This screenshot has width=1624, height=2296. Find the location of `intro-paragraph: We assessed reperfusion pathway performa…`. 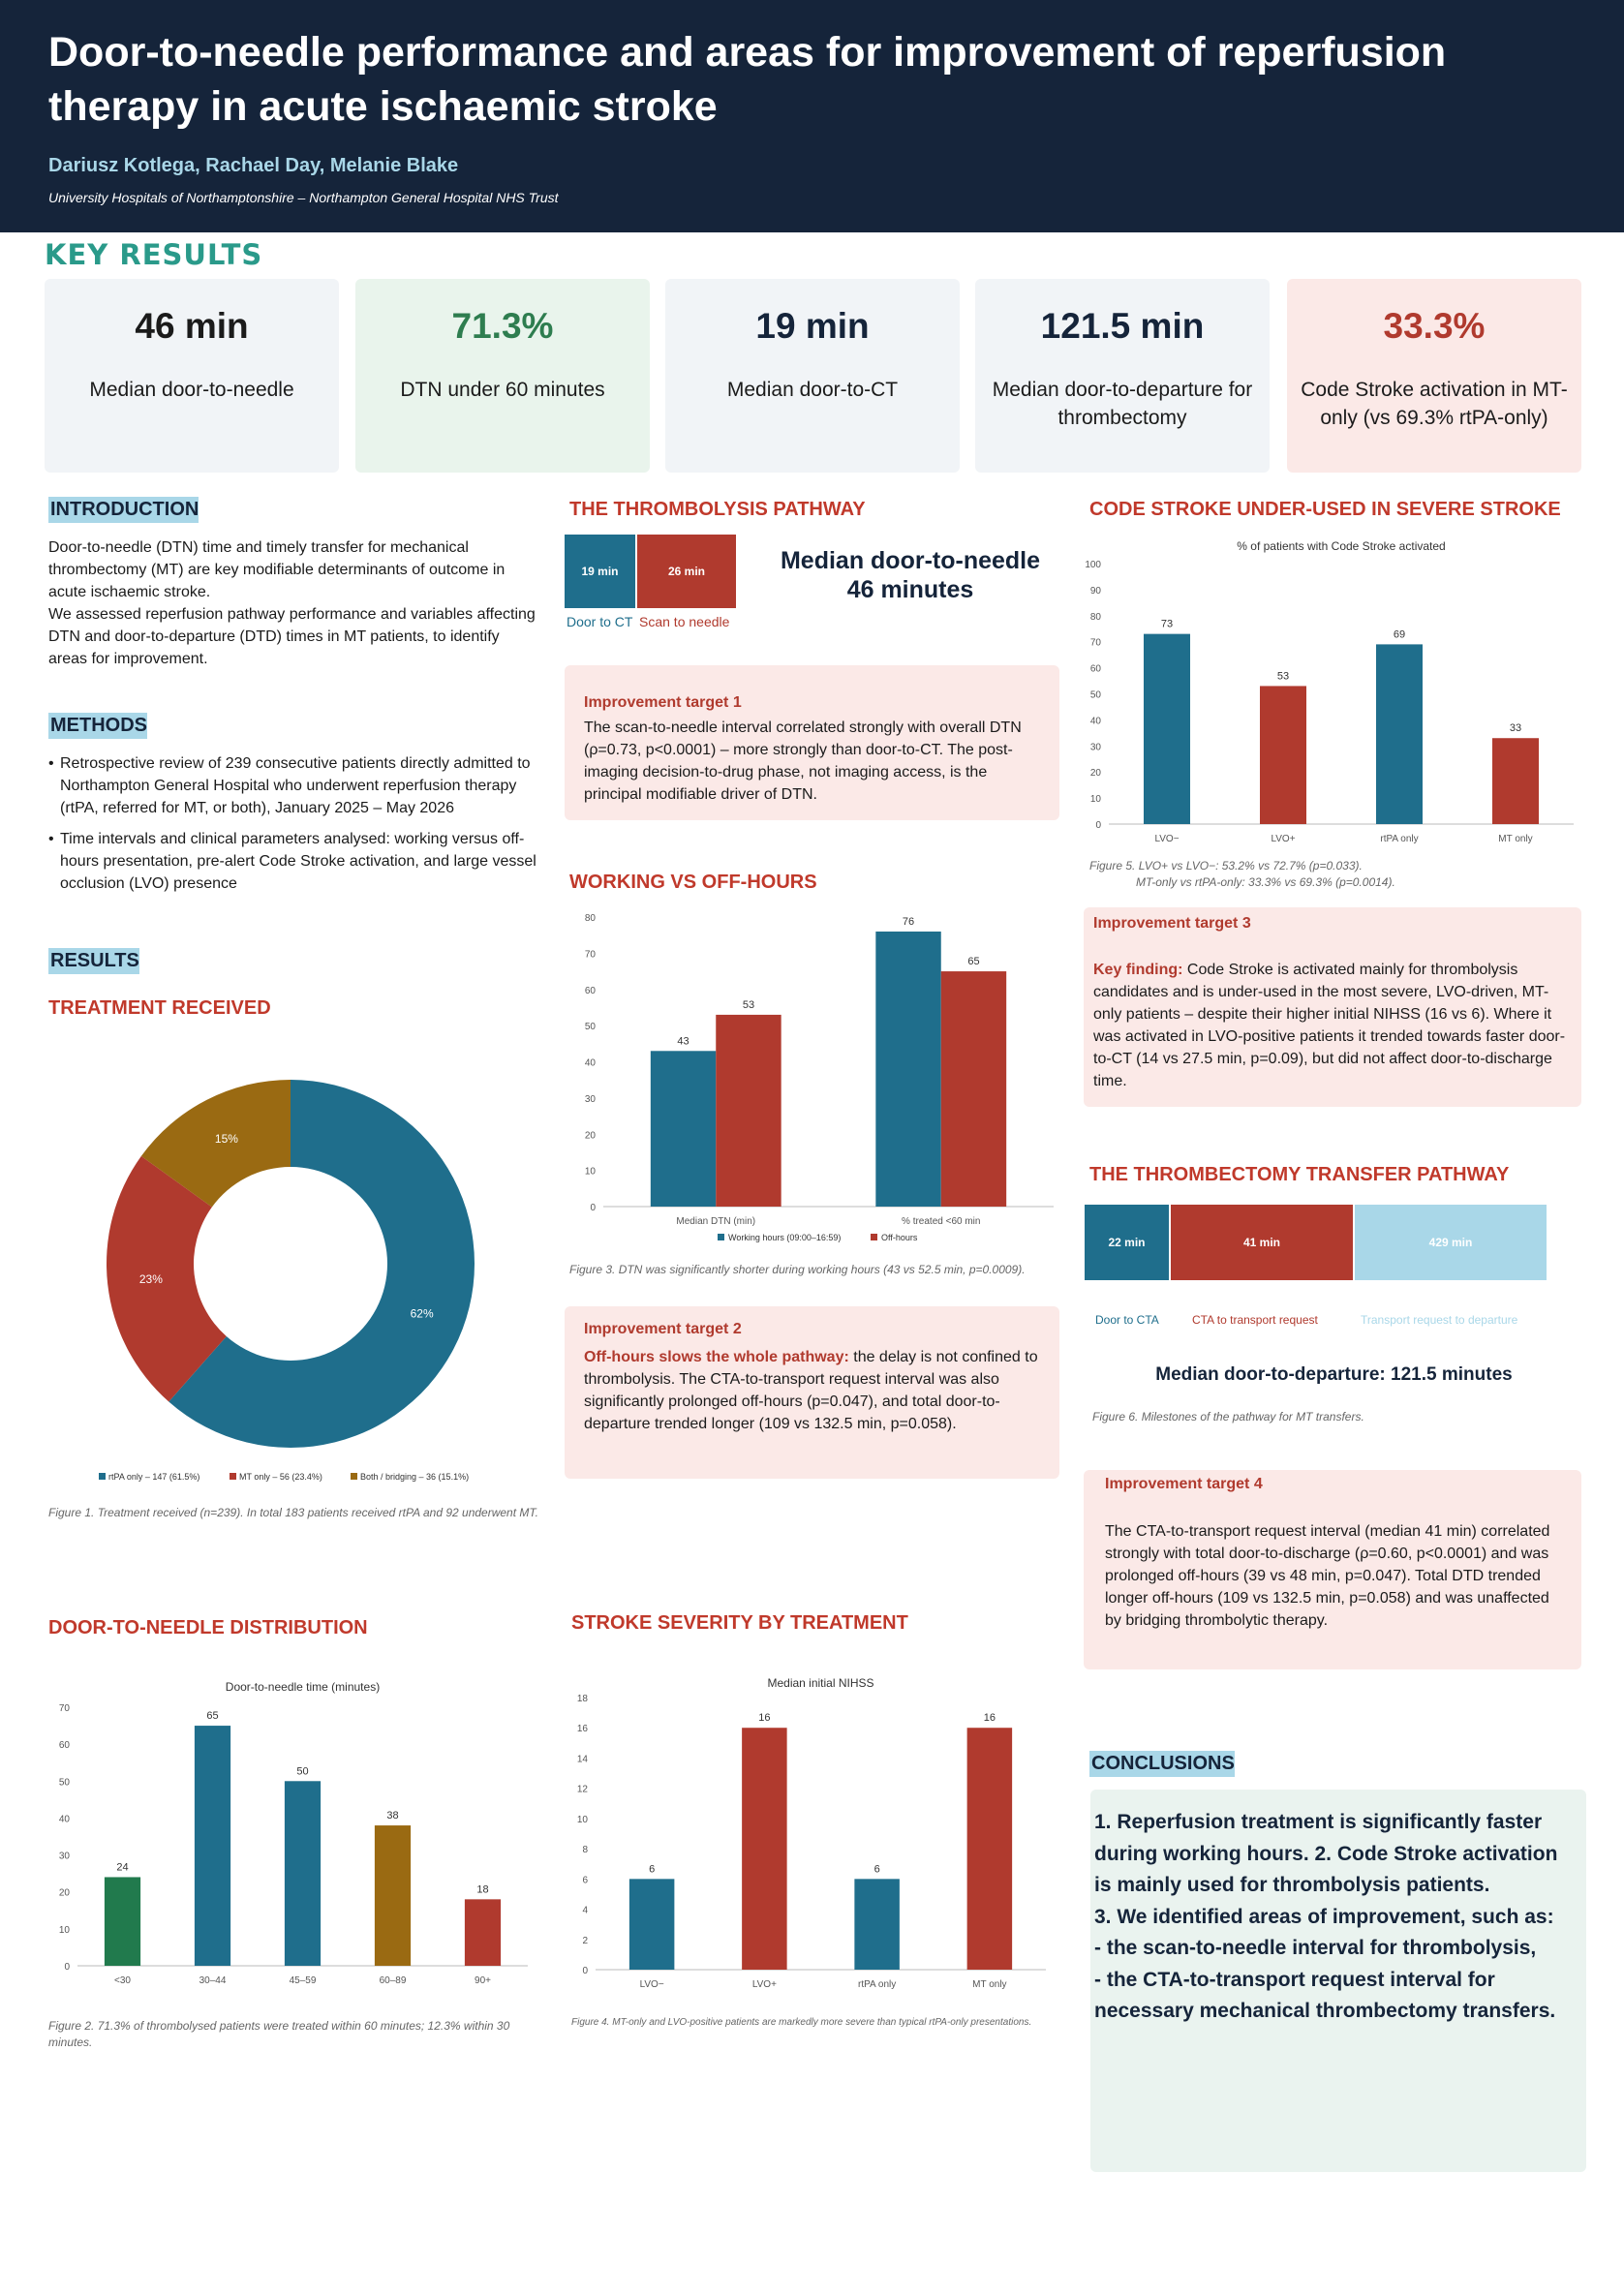

intro-paragraph: We assessed reperfusion pathway performa… is located at coordinates (292, 636).